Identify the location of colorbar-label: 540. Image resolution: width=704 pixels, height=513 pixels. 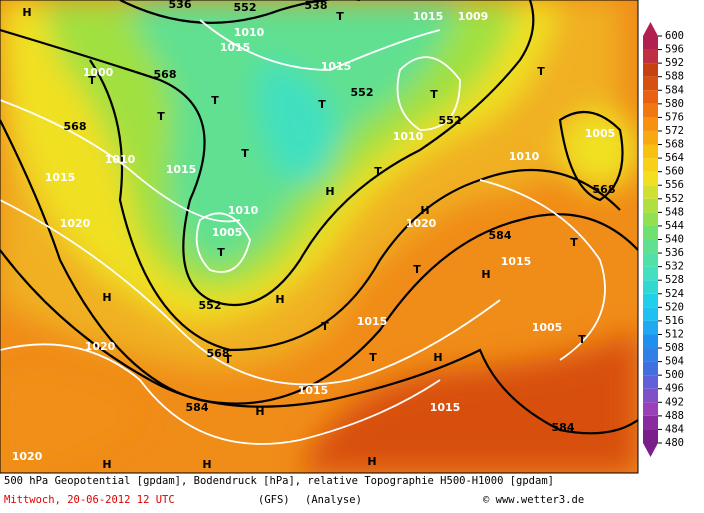
(674, 240).